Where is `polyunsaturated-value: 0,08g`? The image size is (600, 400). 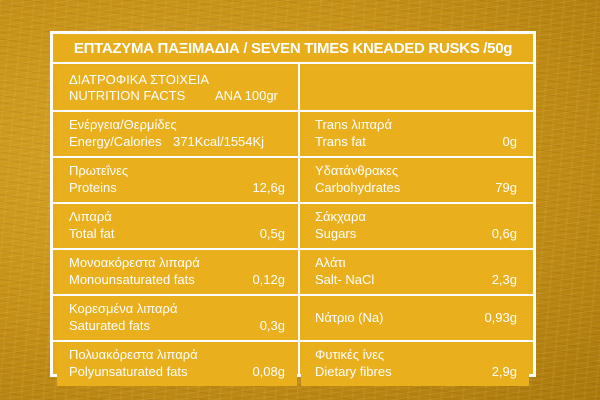
polyunsaturated-value: 0,08g is located at coordinates (268, 371).